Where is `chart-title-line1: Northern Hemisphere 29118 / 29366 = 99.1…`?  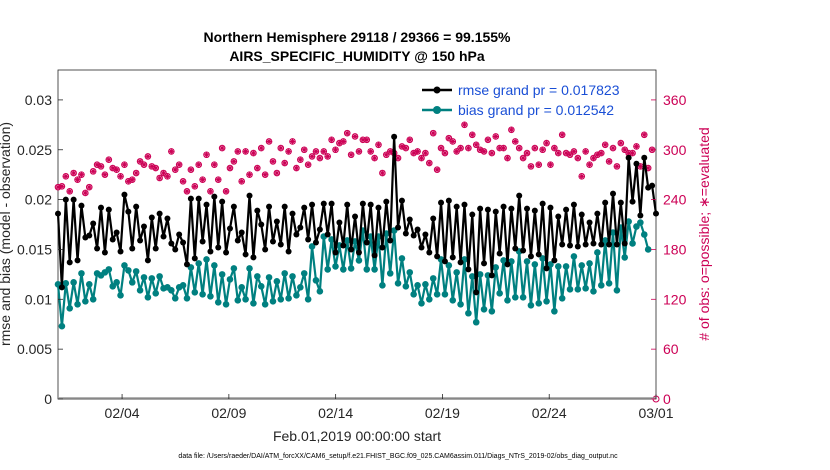 chart-title-line1: Northern Hemisphere 29118 / 29366 = 99.1… is located at coordinates (357, 37).